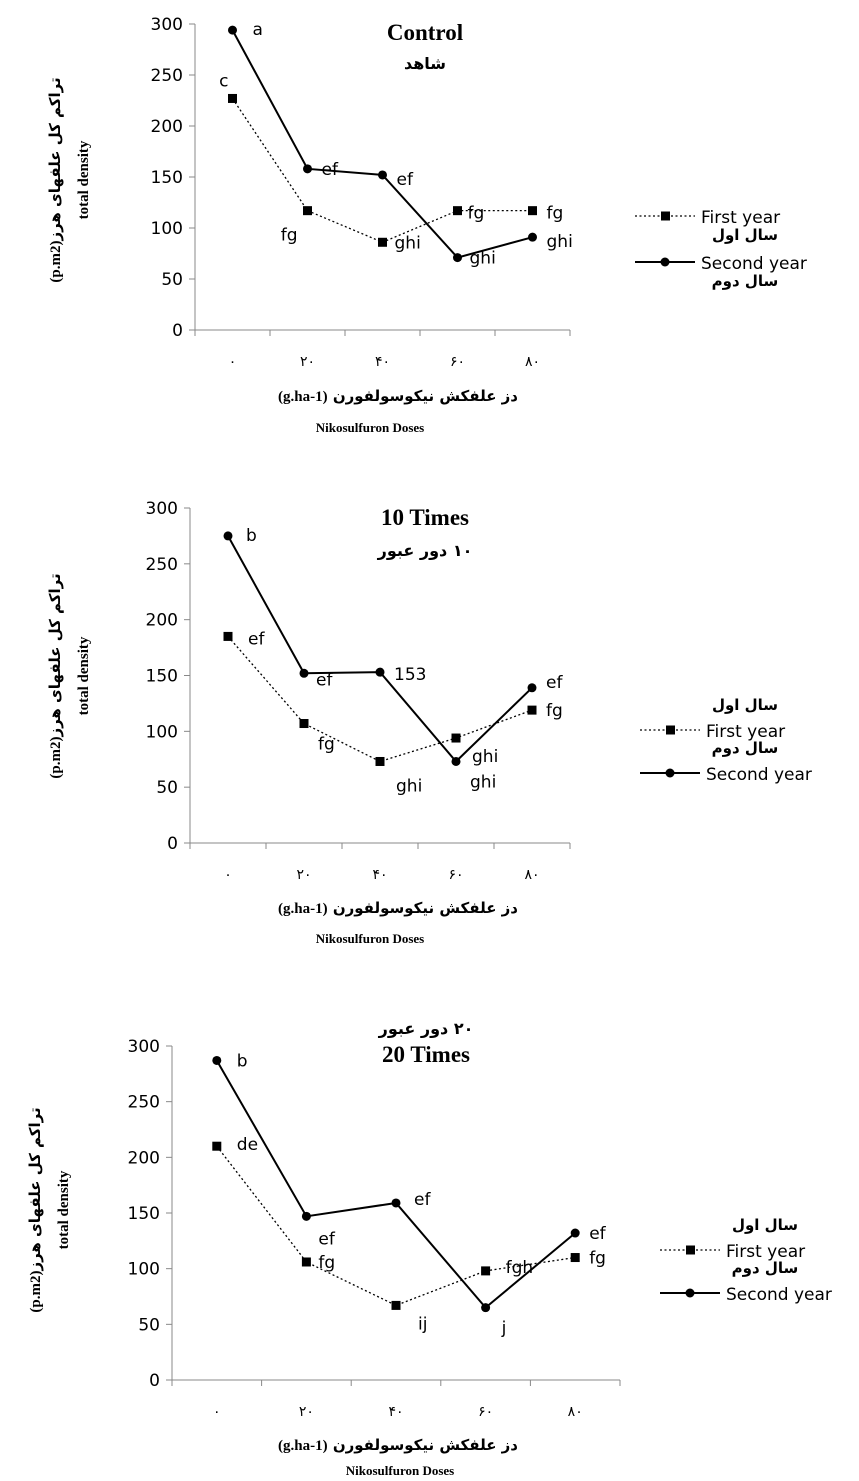 This screenshot has height=1481, width=859. What do you see at coordinates (177, 331) in the screenshot?
I see `y-tick-label: 0` at bounding box center [177, 331].